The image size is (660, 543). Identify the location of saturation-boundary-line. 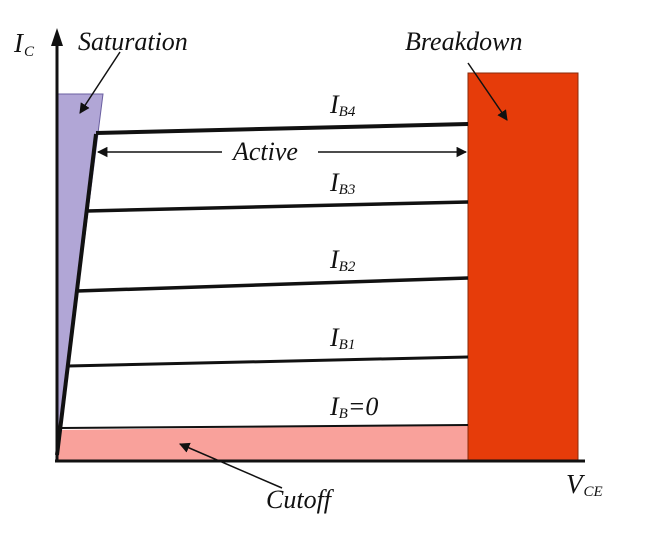
(76, 294).